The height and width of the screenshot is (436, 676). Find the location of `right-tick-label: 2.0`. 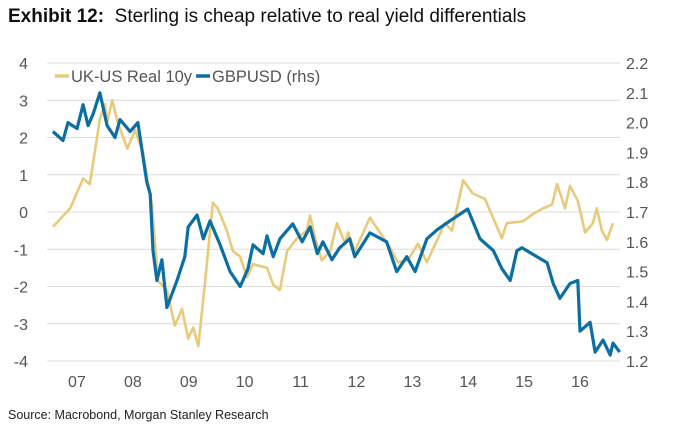

right-tick-label: 2.0 is located at coordinates (637, 124).